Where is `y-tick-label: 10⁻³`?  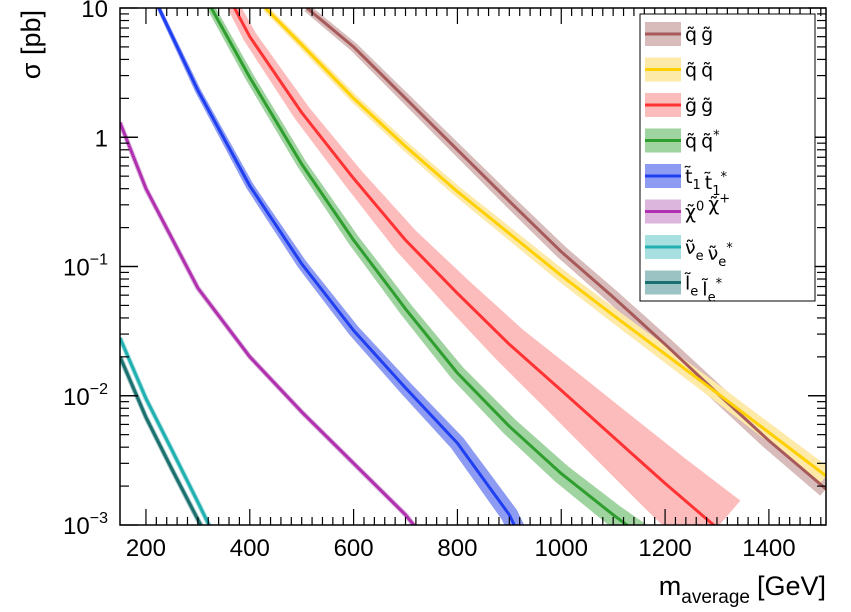 y-tick-label: 10⁻³ is located at coordinates (85, 525).